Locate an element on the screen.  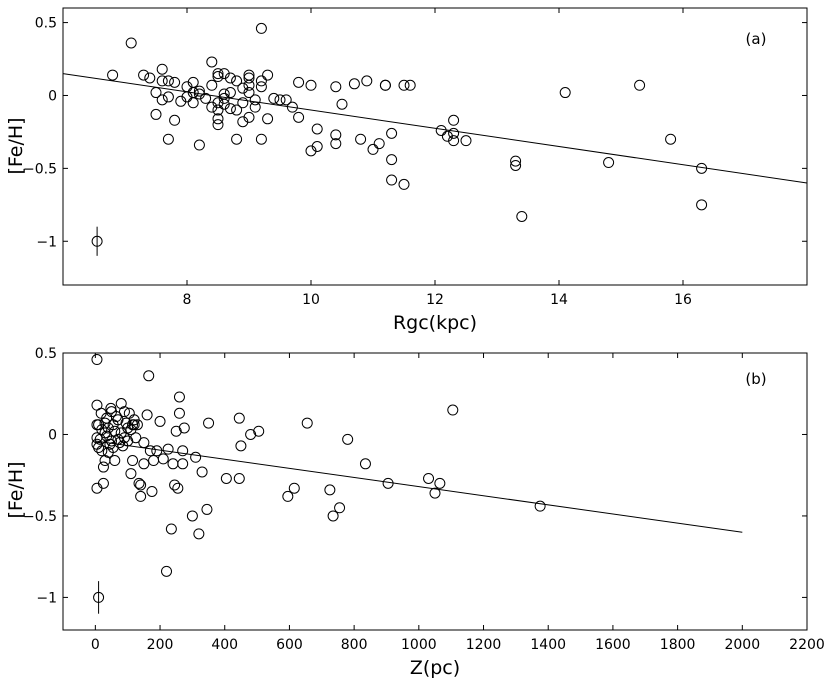
panel-a-xtick-label: 14 is located at coordinates (559, 300).